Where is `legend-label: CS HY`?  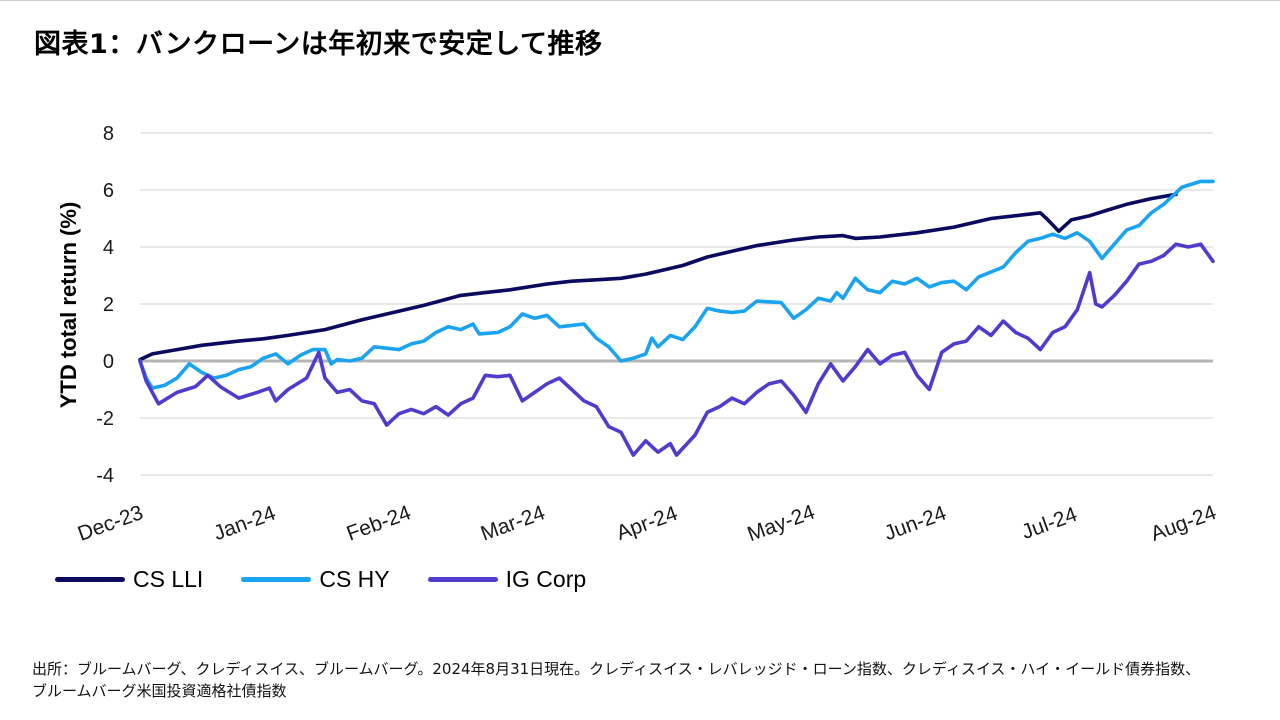
legend-label: CS HY is located at coordinates (354, 579).